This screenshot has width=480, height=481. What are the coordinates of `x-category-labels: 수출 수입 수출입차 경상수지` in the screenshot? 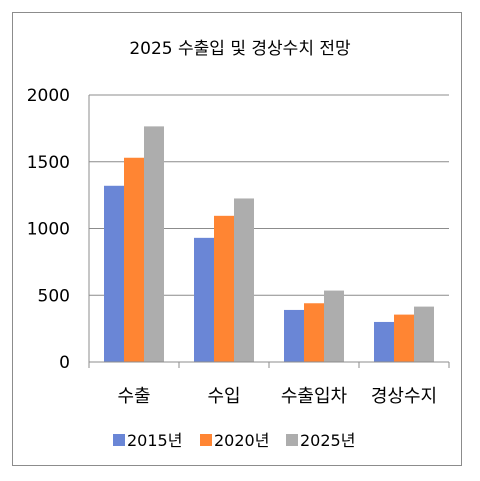 It's located at (277, 396).